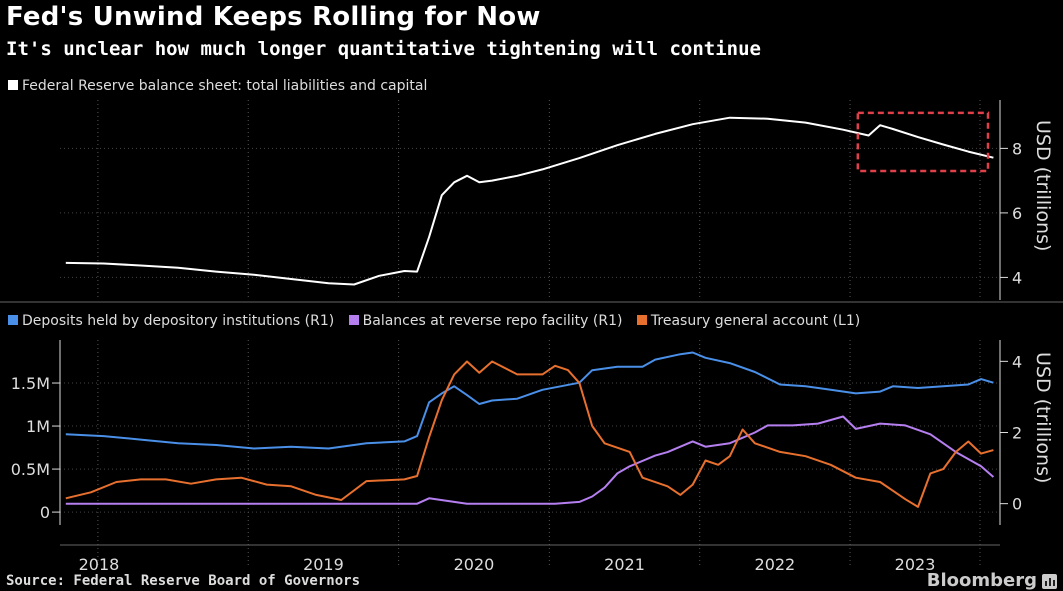 This screenshot has height=591, width=1063. What do you see at coordinates (624, 564) in the screenshot?
I see `x-tick-label: 2021` at bounding box center [624, 564].